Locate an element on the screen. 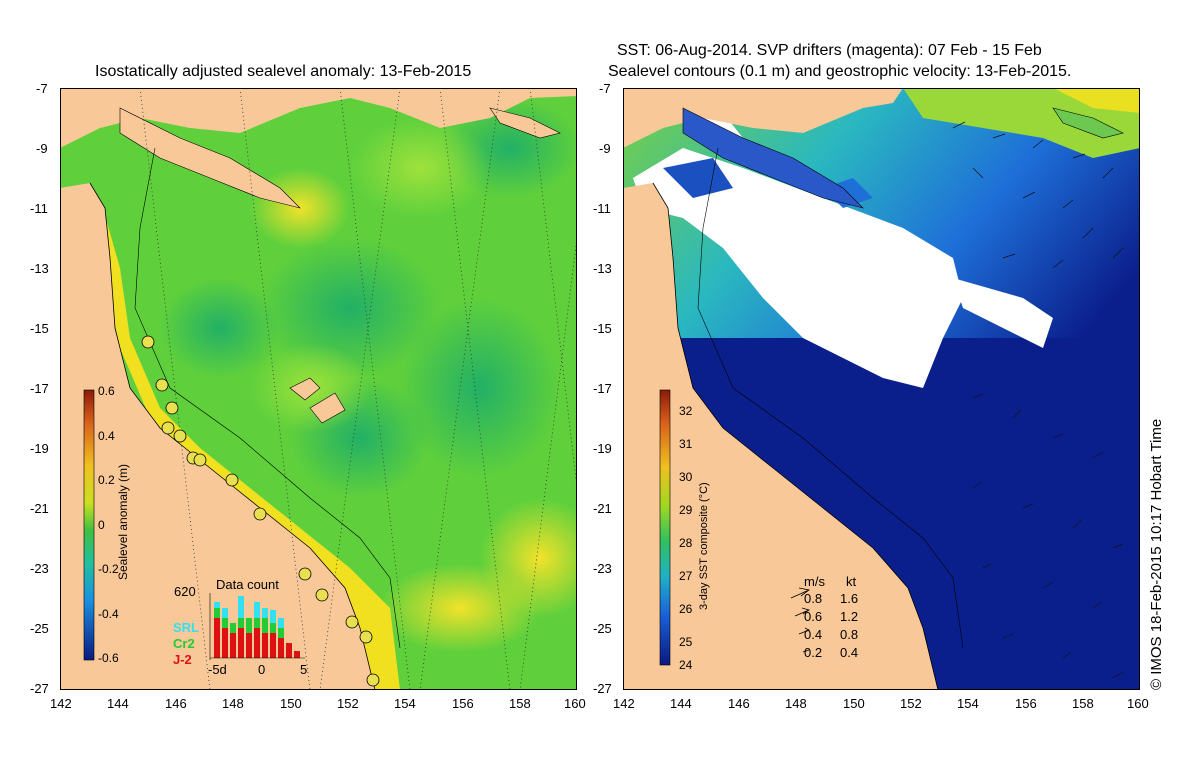 The width and height of the screenshot is (1200, 780). velocity-legend-ms: 0.2 is located at coordinates (813, 652).